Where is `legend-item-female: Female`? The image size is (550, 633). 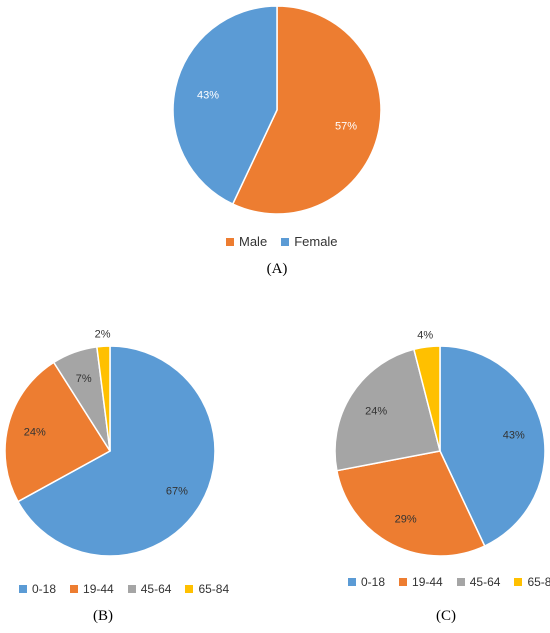 legend-item-female: Female is located at coordinates (309, 241).